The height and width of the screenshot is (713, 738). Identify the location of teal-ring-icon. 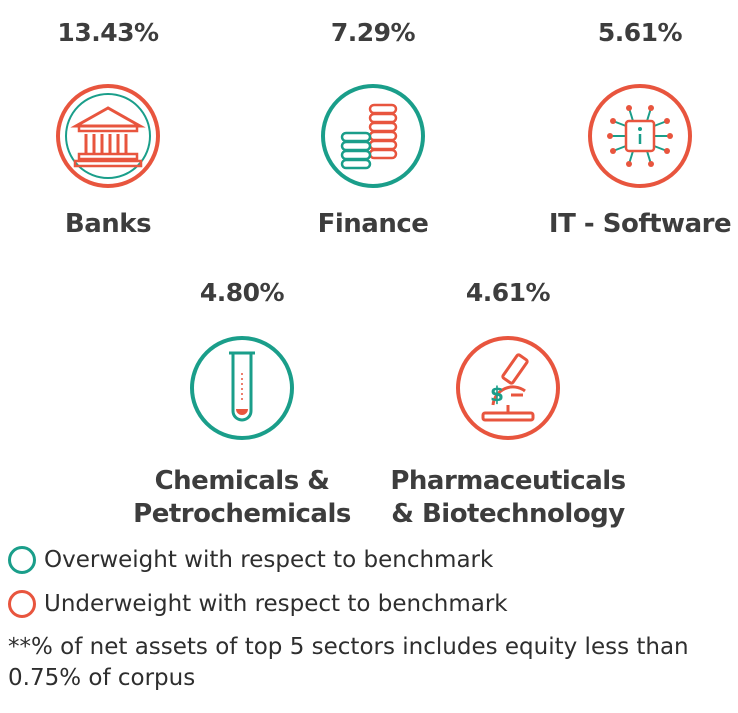
(22, 560).